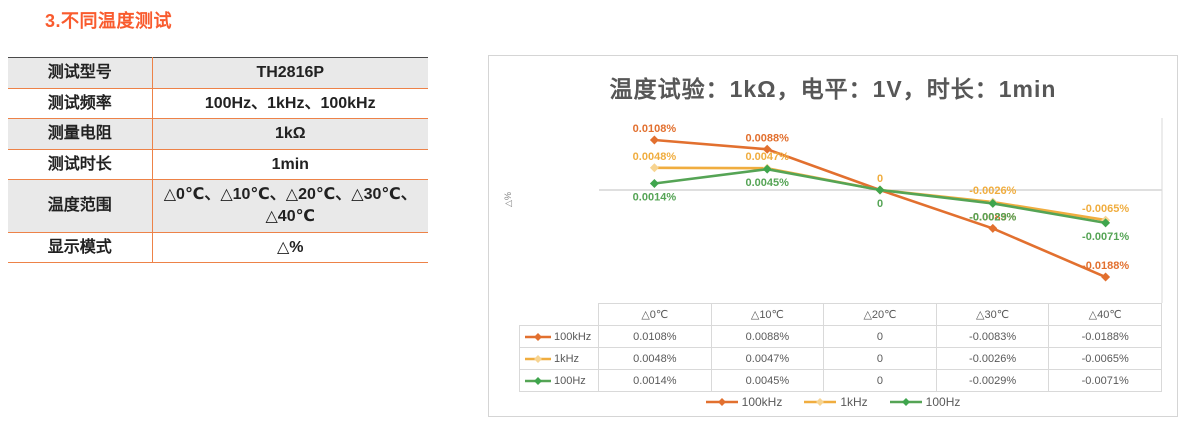  What do you see at coordinates (767, 183) in the screenshot?
I see `data-label: 0.0045%` at bounding box center [767, 183].